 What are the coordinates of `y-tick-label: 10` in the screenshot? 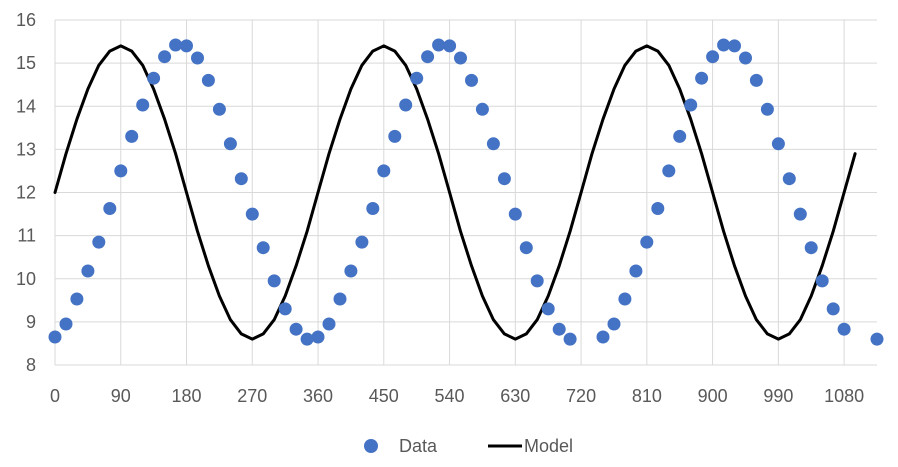 It's located at (26, 279).